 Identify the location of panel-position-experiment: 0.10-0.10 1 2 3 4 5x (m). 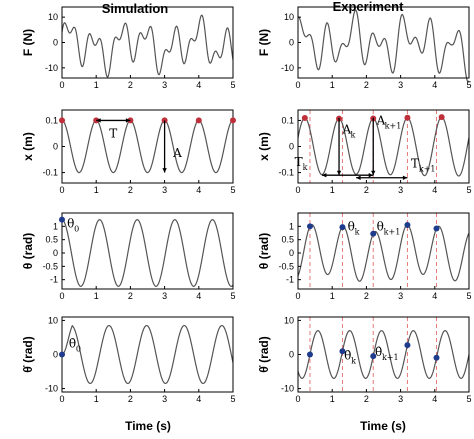
(364, 152).